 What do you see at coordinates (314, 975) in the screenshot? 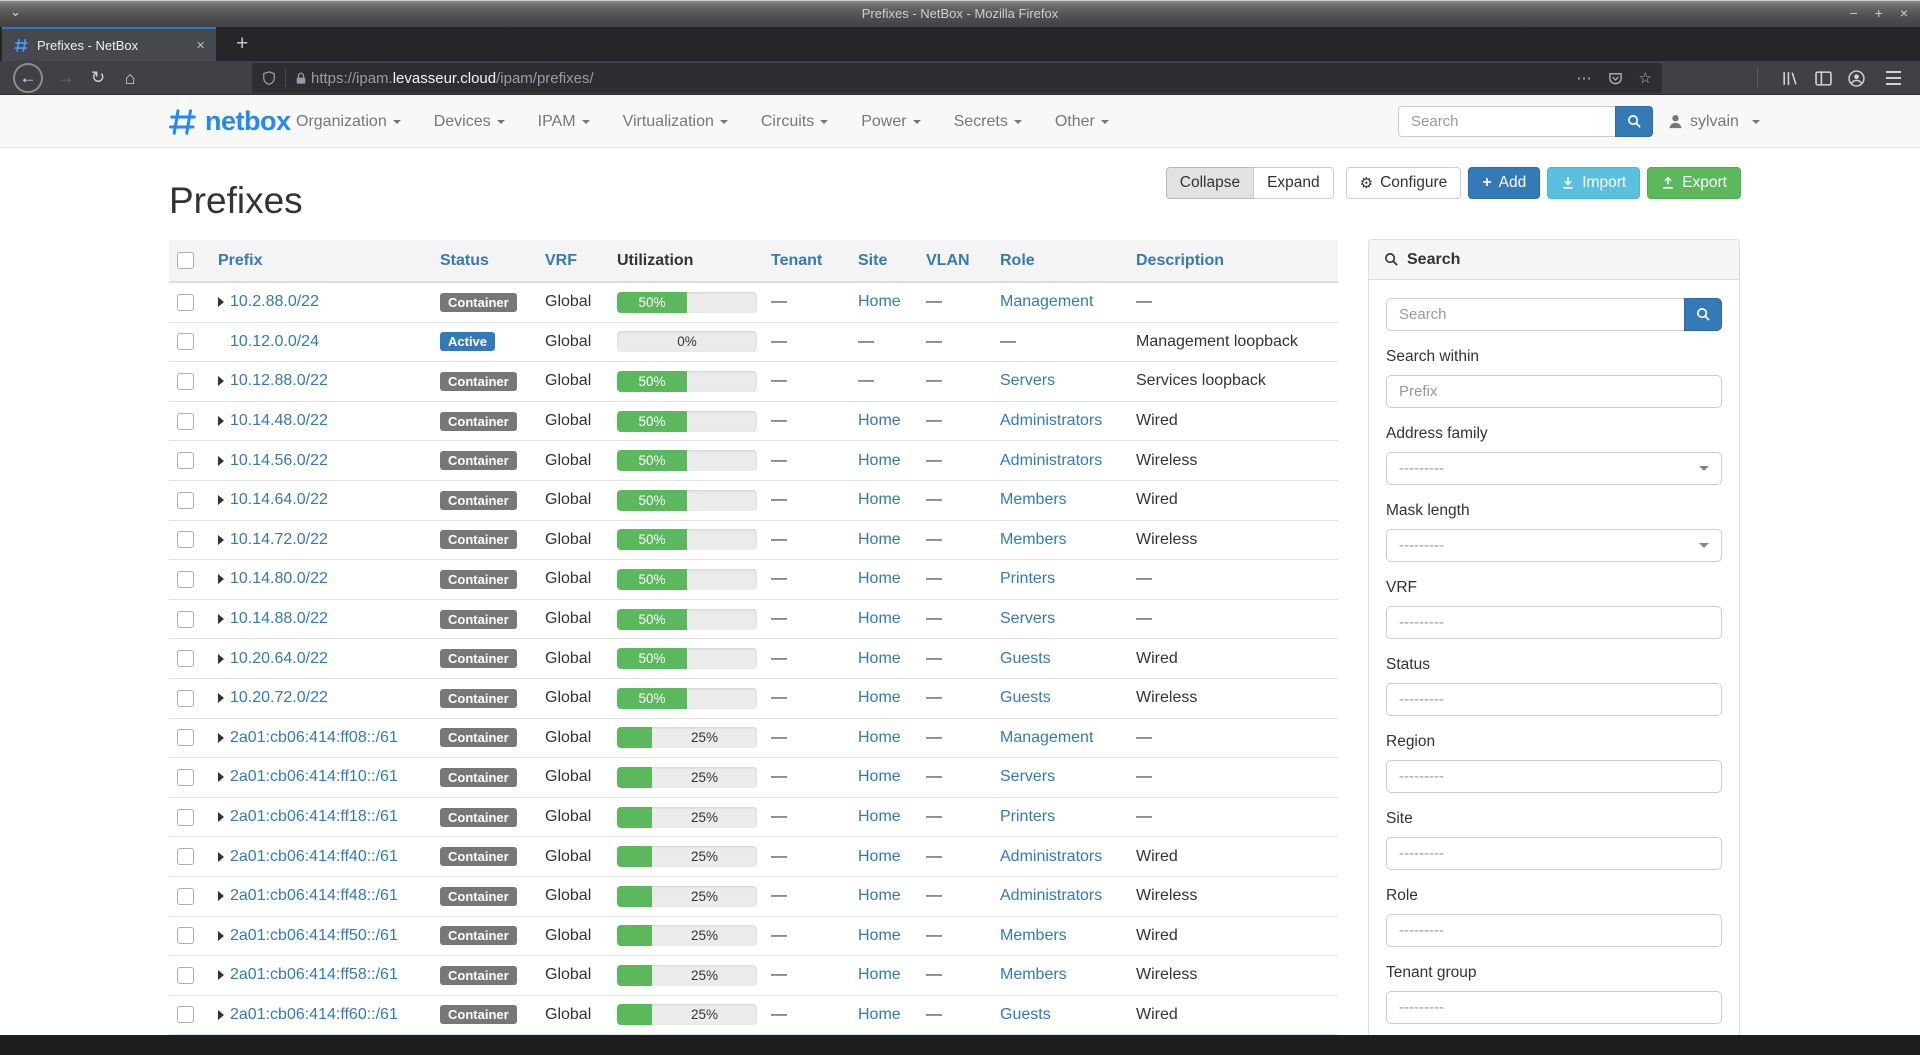
I see `prefix-link: 2a01:cb06:414:ff58::/61` at bounding box center [314, 975].